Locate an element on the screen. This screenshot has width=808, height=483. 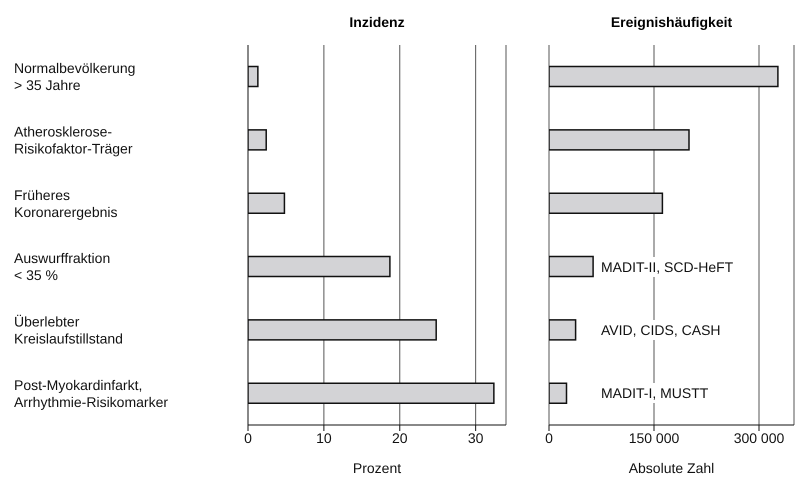
y-tick-label: Atherosklerose- Risikofaktor-Träger is located at coordinates (73, 140).